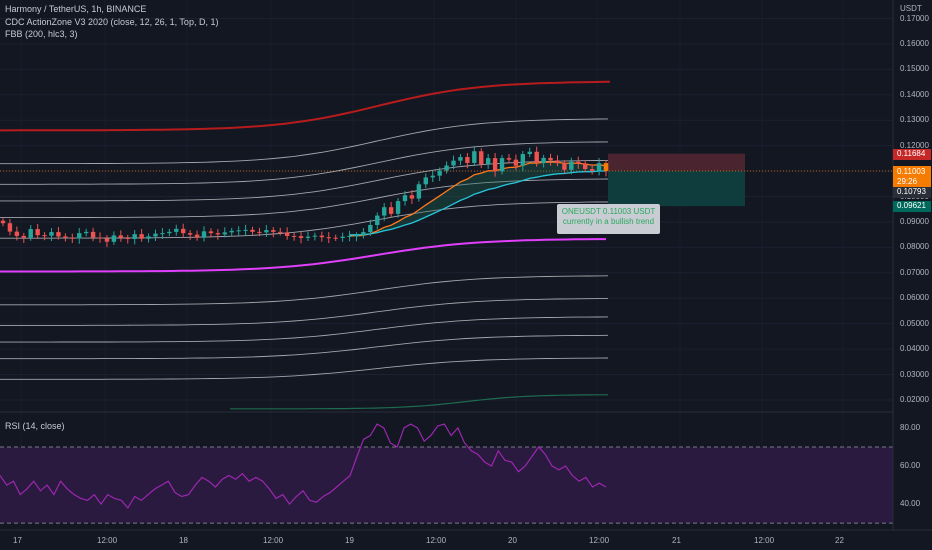 This screenshot has height=550, width=932. I want to click on y-tick-label: 0.02000, so click(914, 399).